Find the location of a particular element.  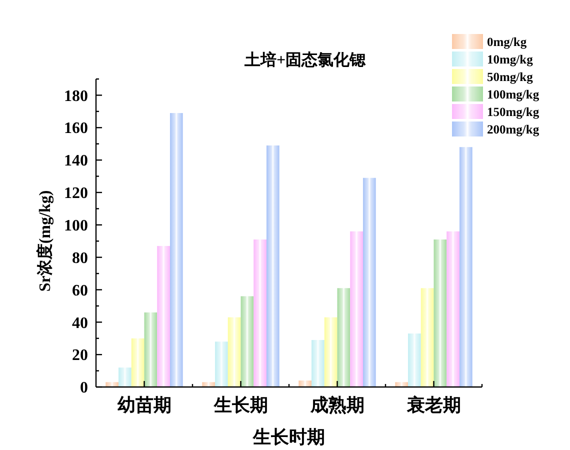

x-tick-label: 幼苗期 is located at coordinates (144, 405).